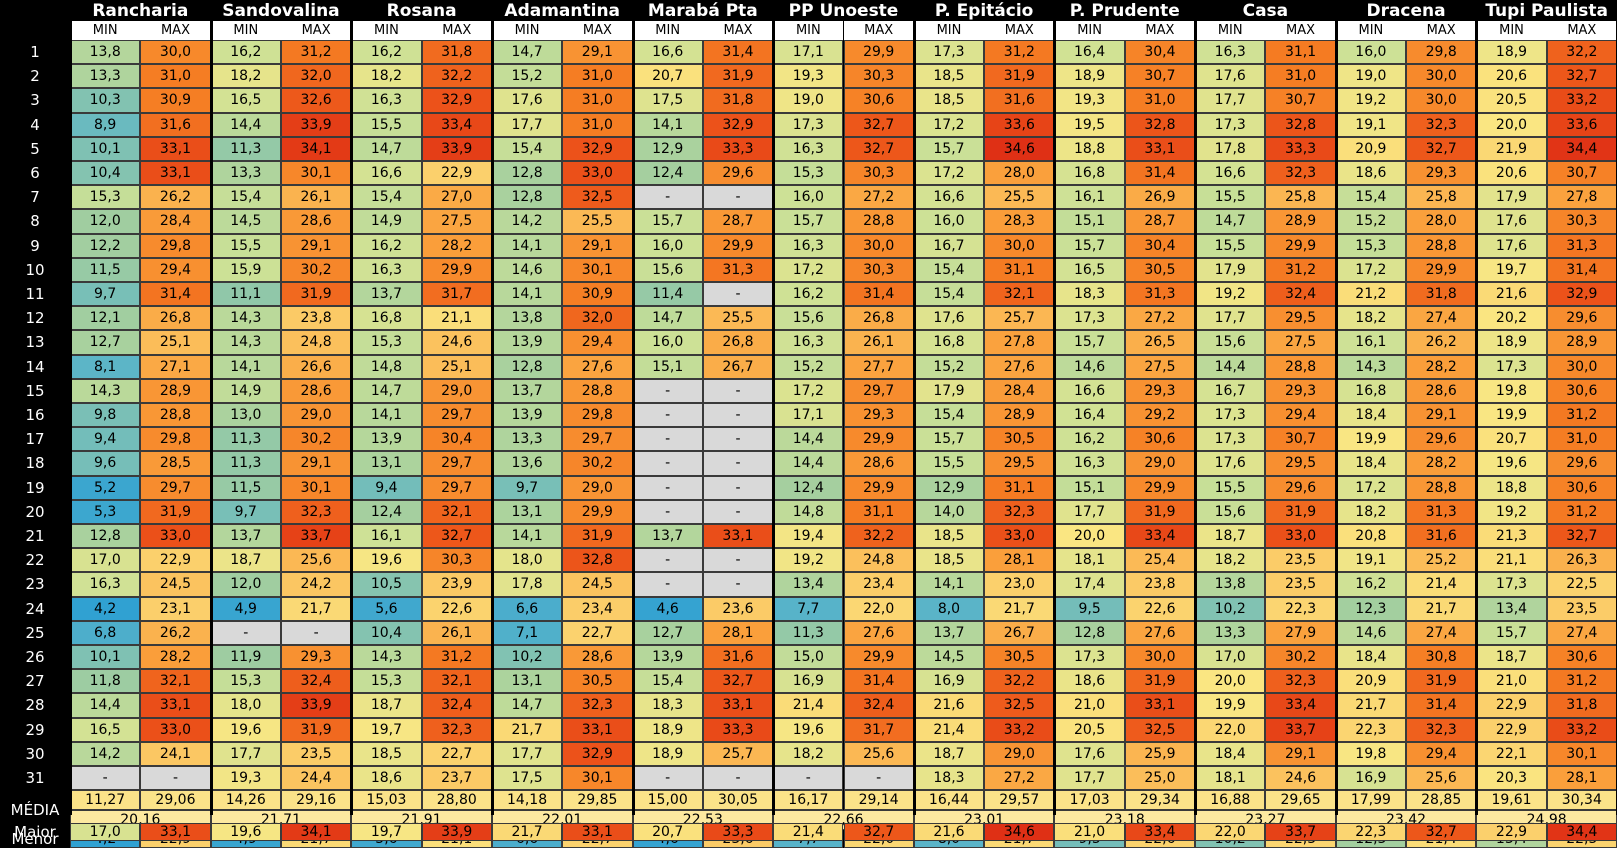 Image resolution: width=1617 pixels, height=848 pixels. What do you see at coordinates (35, 318) in the screenshot?
I see `day-label: 12` at bounding box center [35, 318].